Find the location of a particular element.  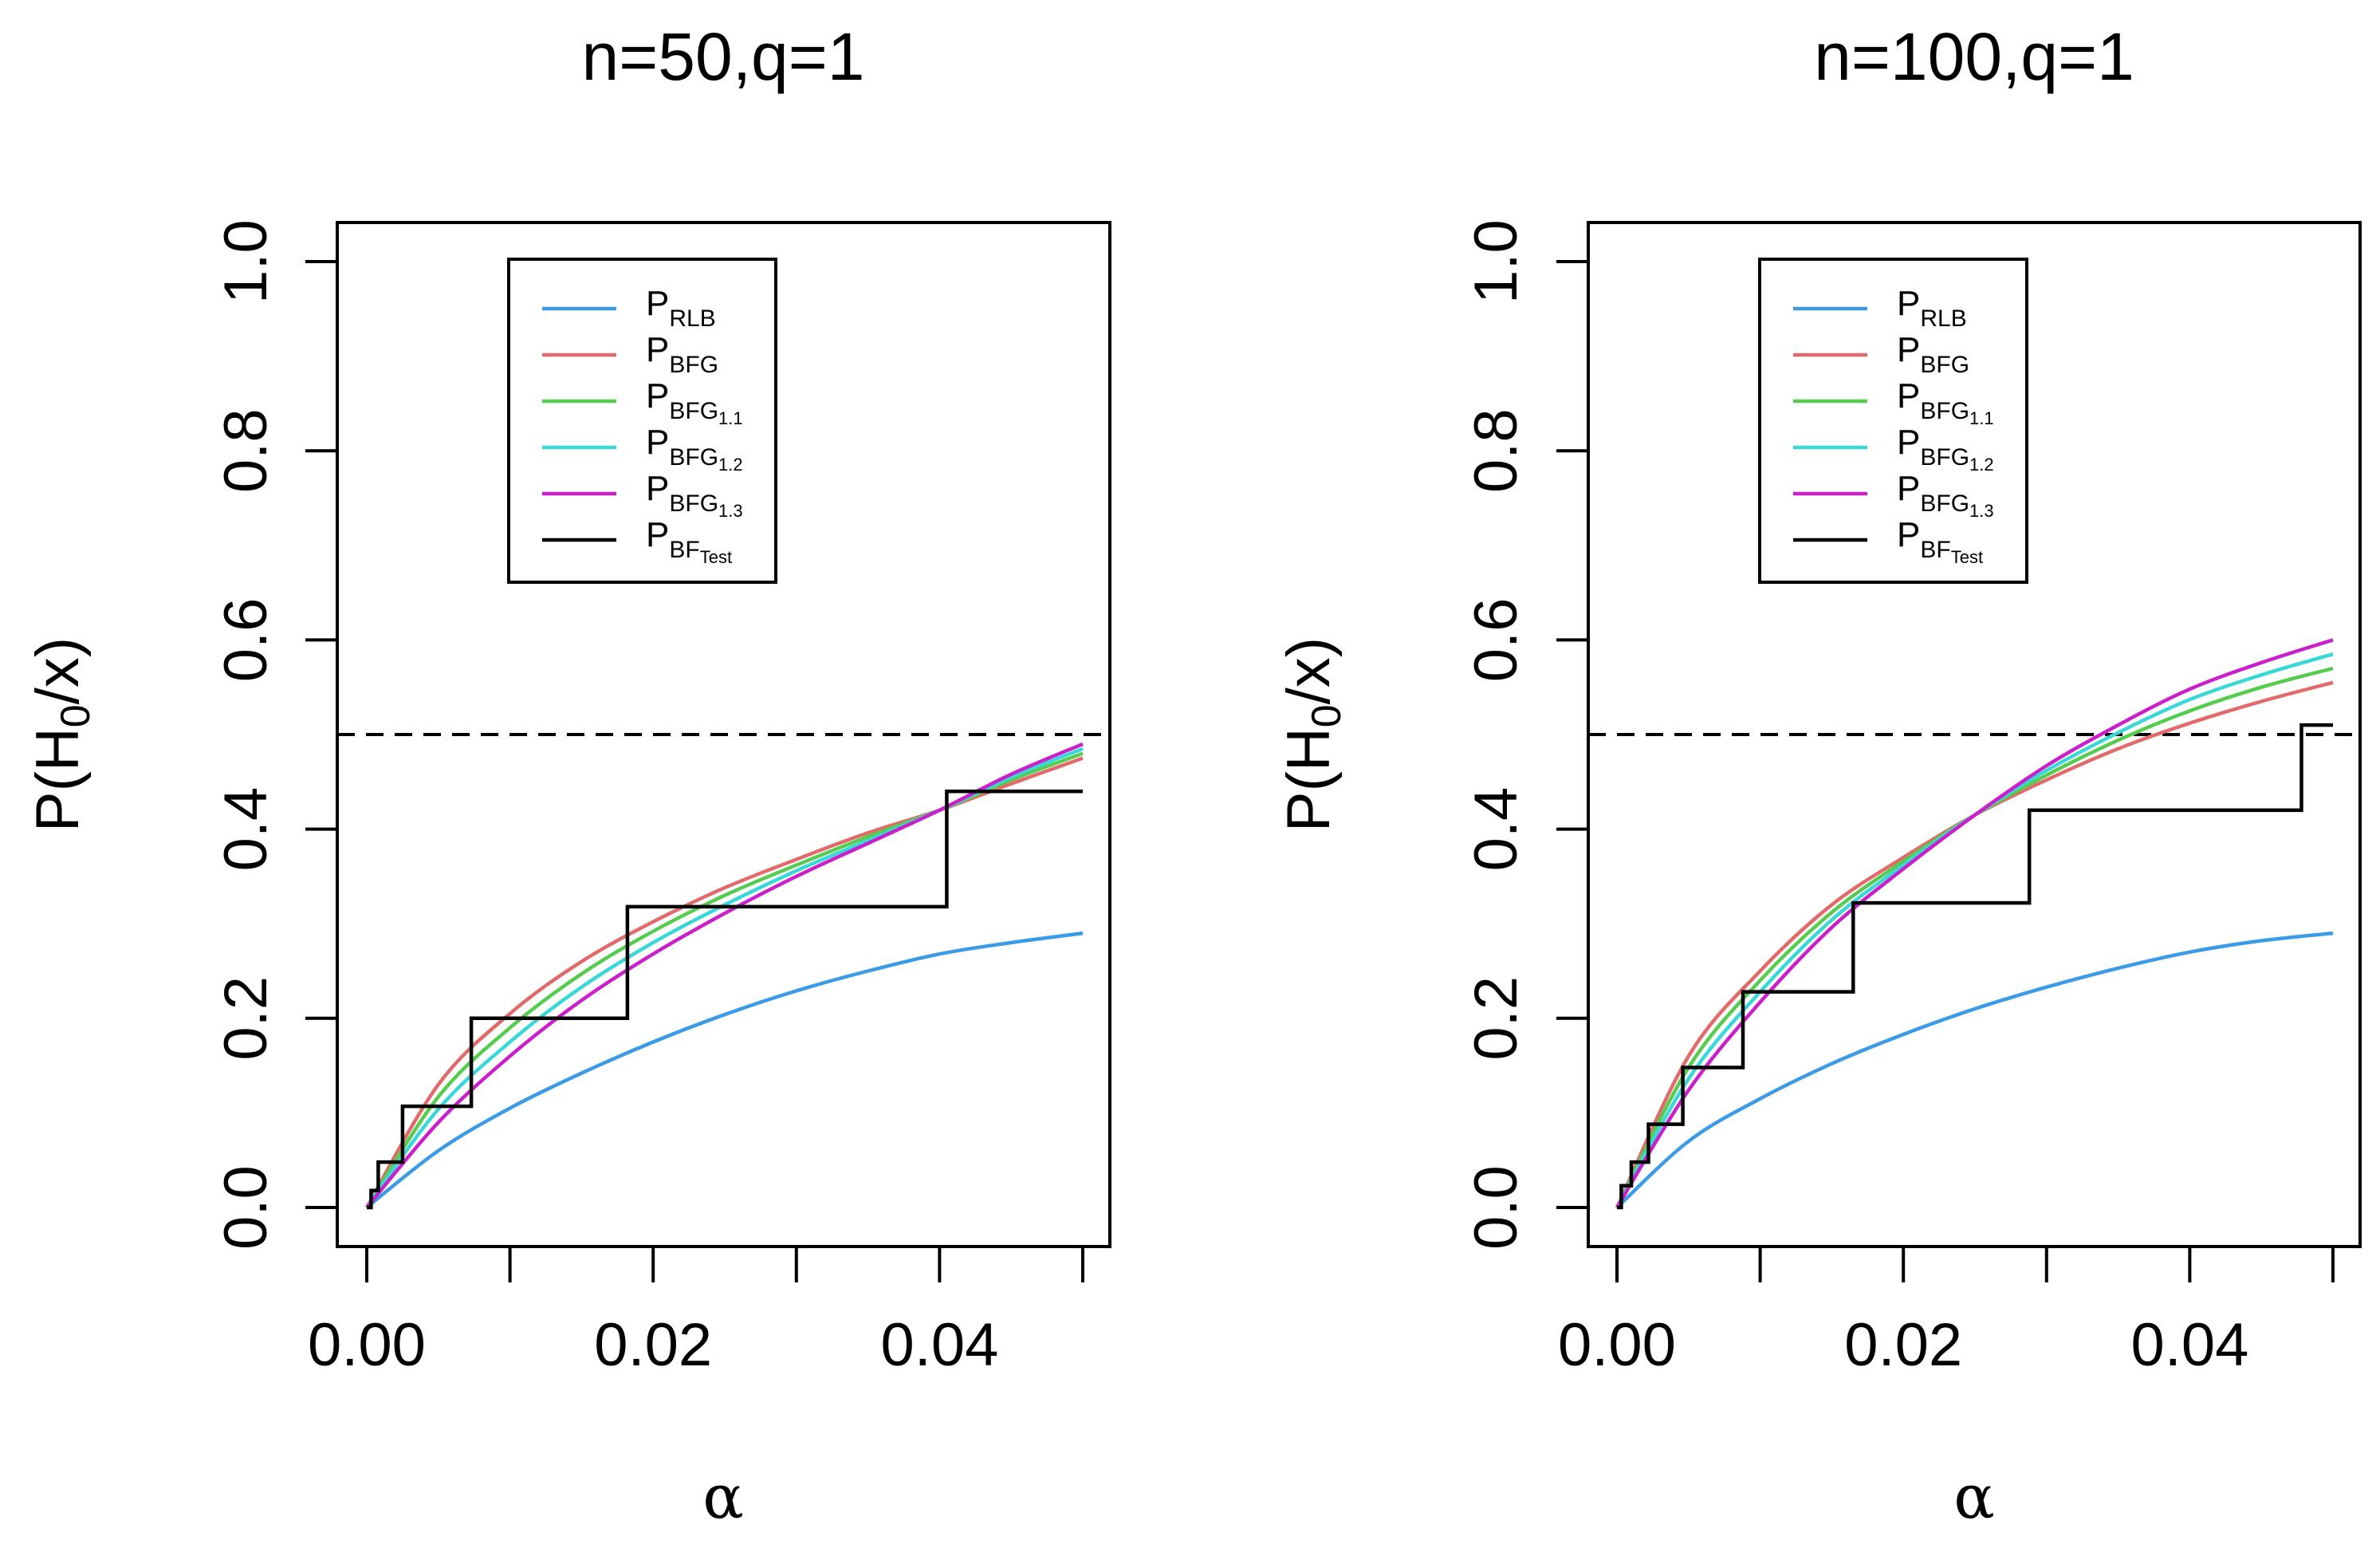

chart-title: n=100,q=1 is located at coordinates (1974, 56).